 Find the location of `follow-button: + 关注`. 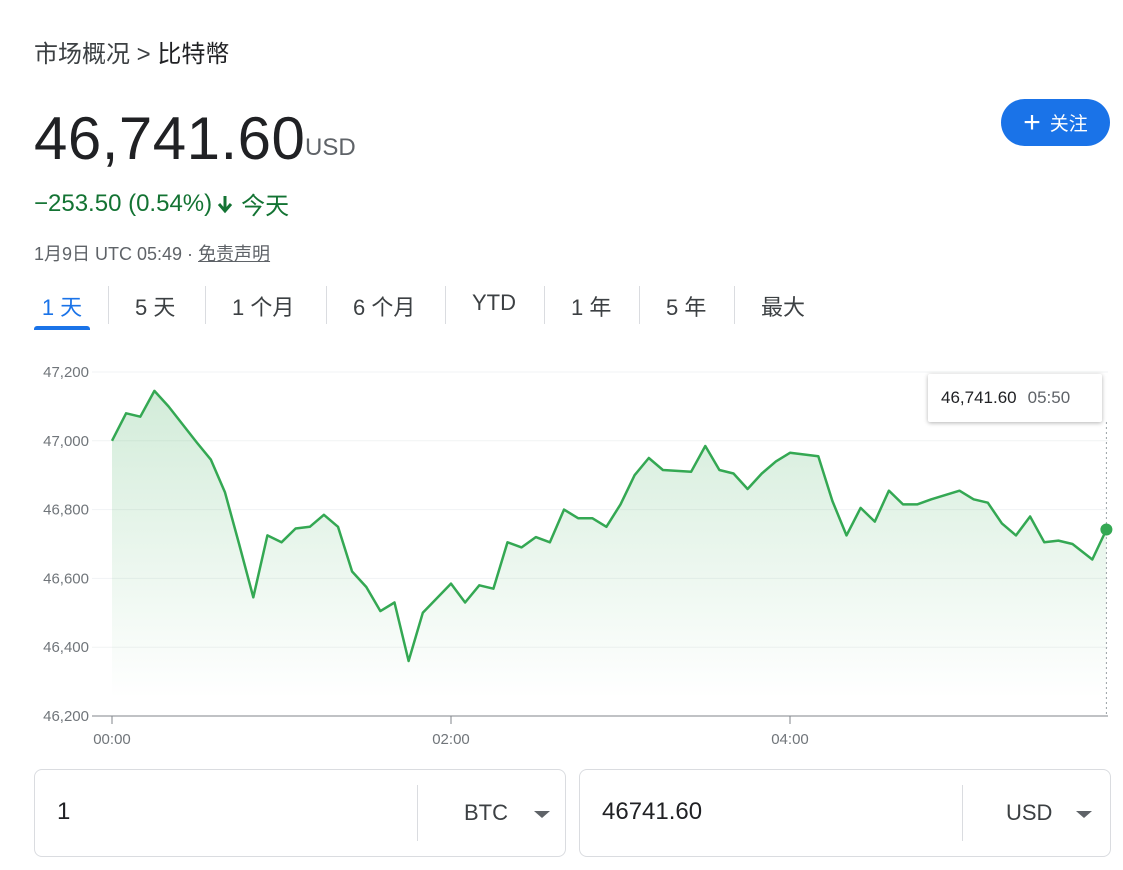

follow-button: + 关注 is located at coordinates (1055, 122).